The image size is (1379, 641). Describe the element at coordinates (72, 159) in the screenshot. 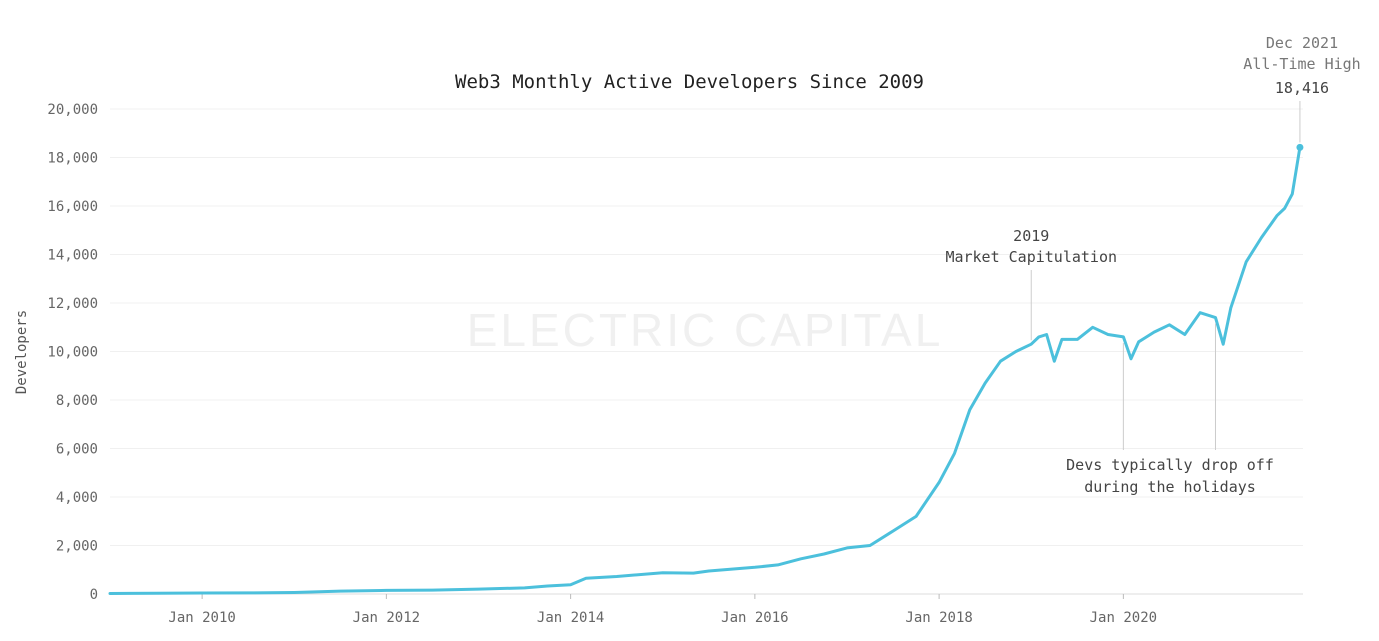

I see `y-tick-label: 18,000` at that location.